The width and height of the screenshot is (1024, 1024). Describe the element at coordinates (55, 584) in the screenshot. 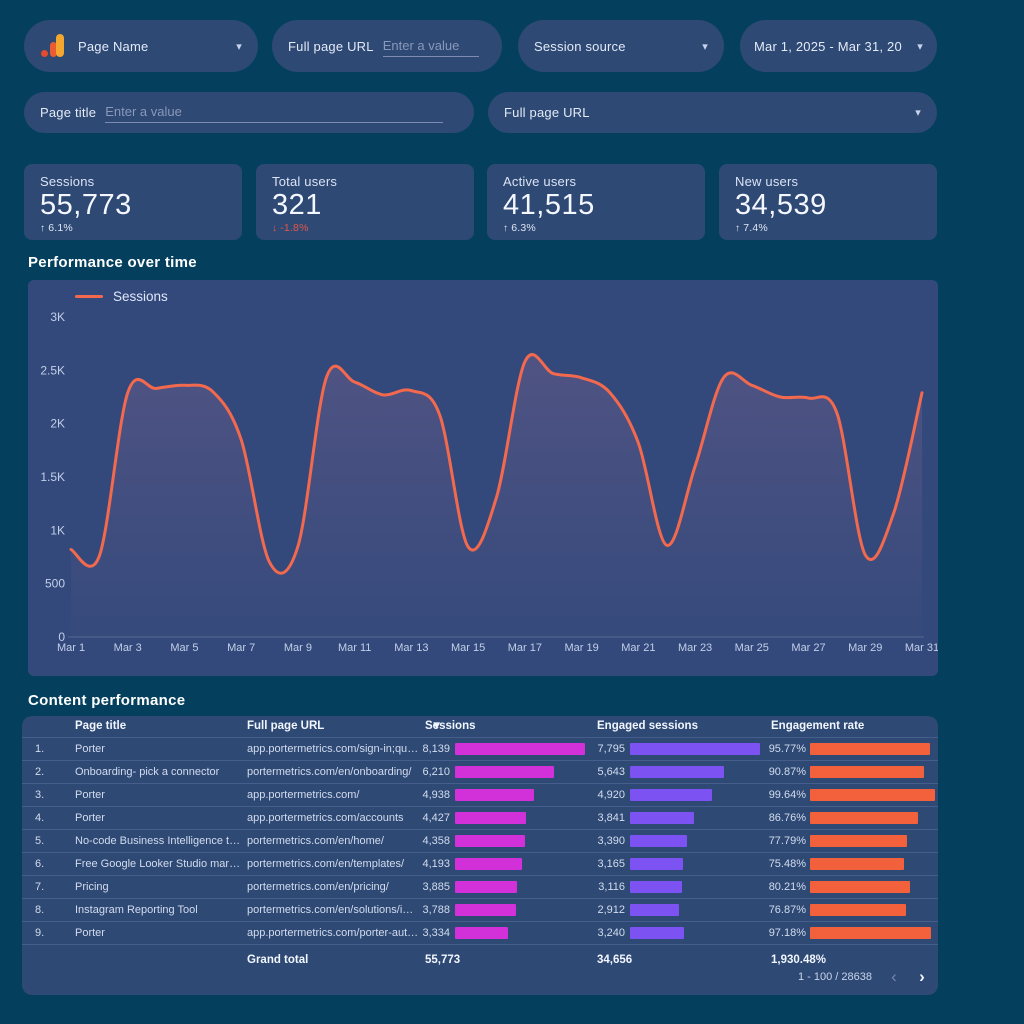

I see `y-tick-label: 500` at that location.